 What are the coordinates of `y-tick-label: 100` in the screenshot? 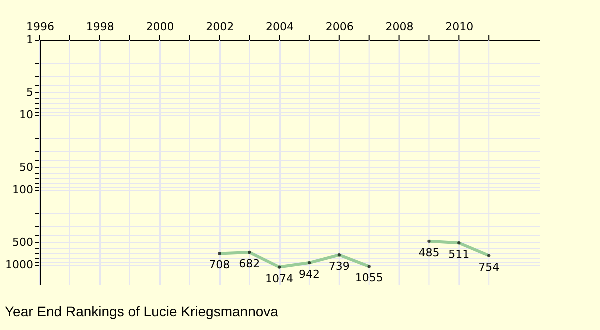 It's located at (23, 189).